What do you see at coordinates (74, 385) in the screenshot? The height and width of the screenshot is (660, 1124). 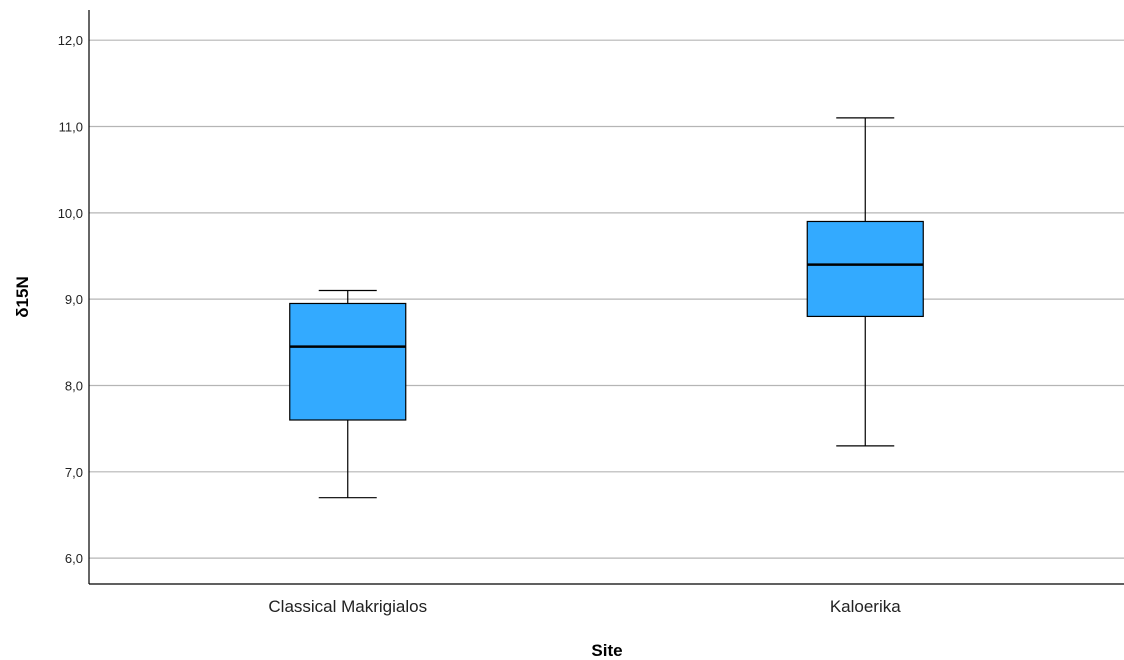 I see `y-tick-label: 8,0` at bounding box center [74, 385].